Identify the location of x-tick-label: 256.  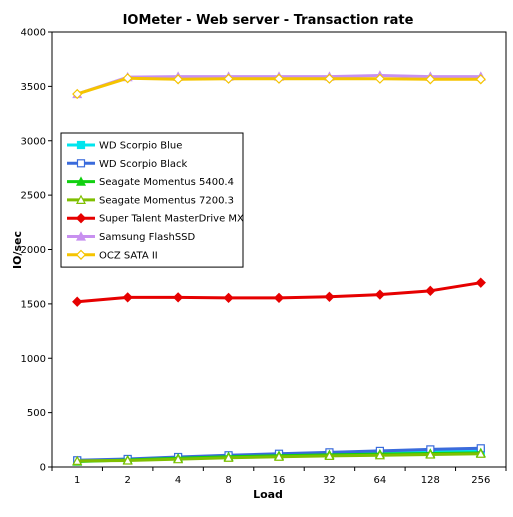
(480, 480).